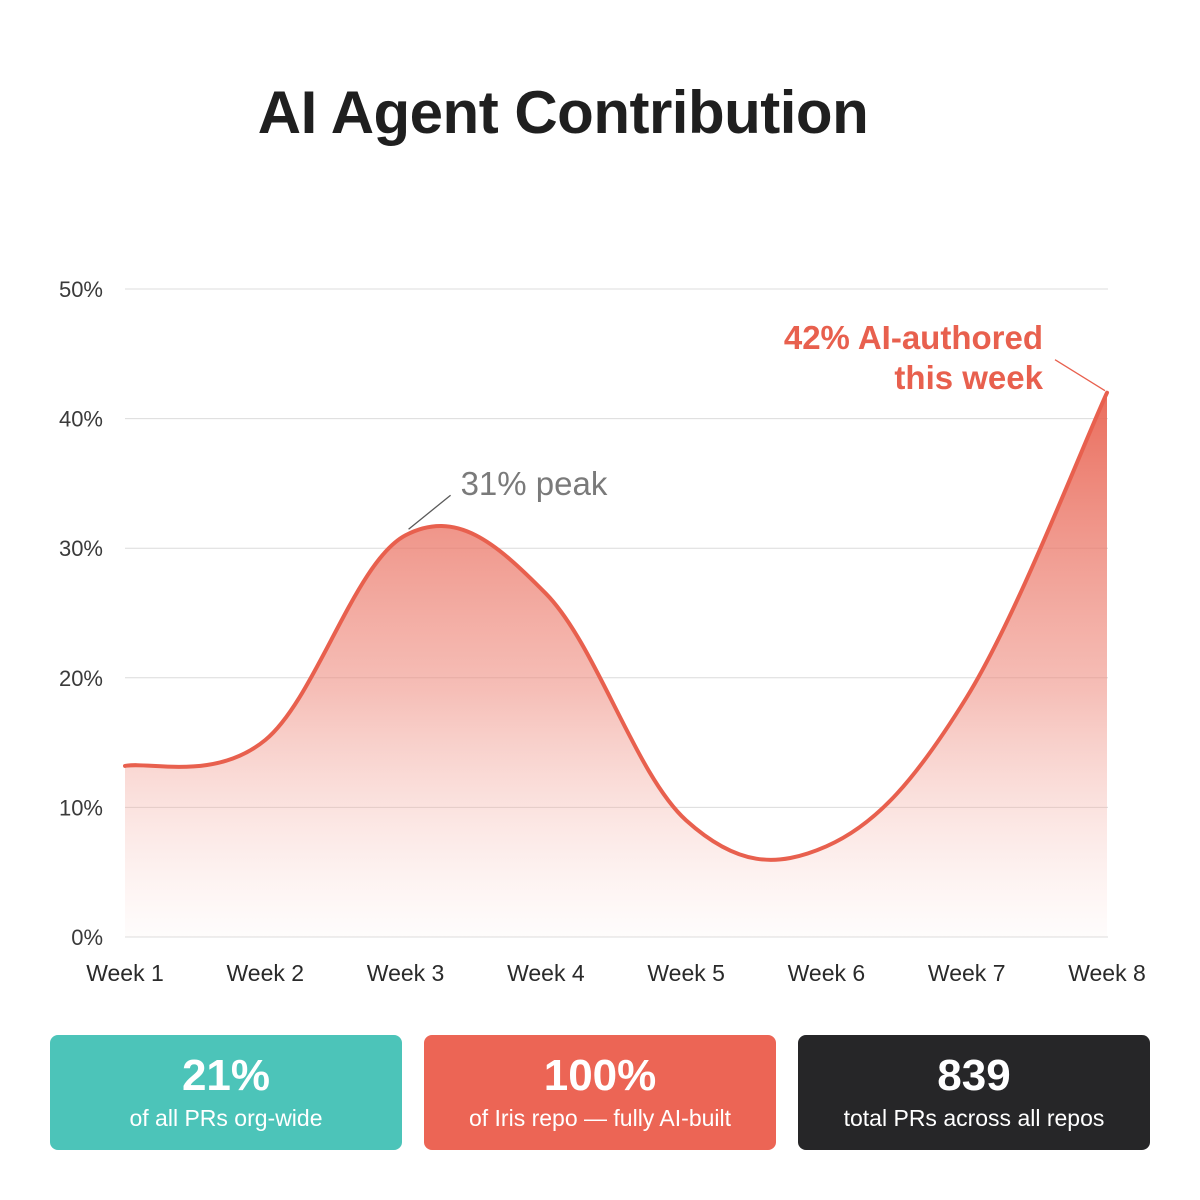 This screenshot has width=1200, height=1200. I want to click on stat-card-total-prs: 839 total PRs across all repos, so click(974, 1092).